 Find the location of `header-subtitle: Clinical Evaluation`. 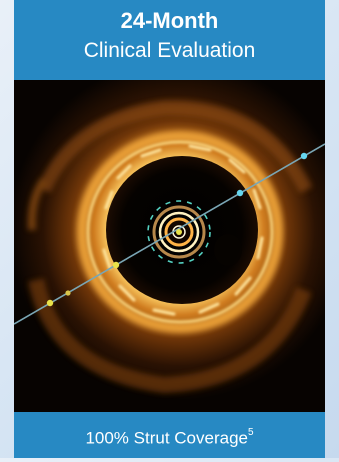

header-subtitle: Clinical Evaluation is located at coordinates (169, 50).